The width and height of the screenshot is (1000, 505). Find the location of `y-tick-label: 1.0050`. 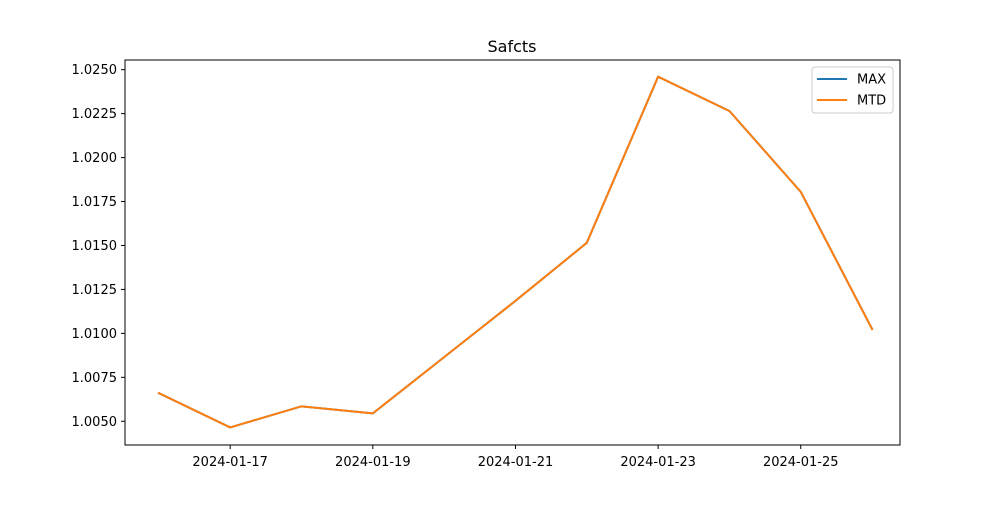

y-tick-label: 1.0050 is located at coordinates (95, 422).